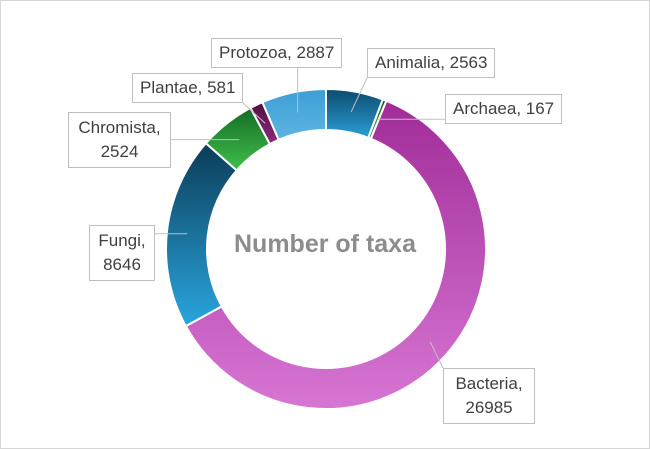  I want to click on label-chromista: Chromista, 2524, so click(119, 140).